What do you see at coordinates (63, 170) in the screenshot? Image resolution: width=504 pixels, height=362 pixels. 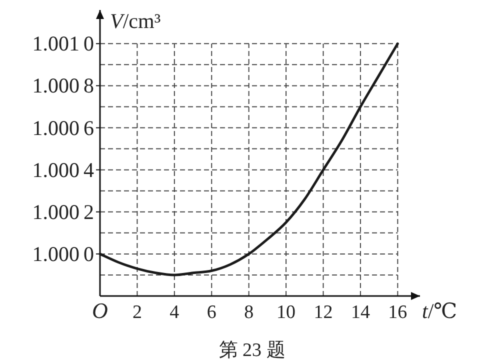 I see `y-tick-label: 1.0004` at bounding box center [63, 170].